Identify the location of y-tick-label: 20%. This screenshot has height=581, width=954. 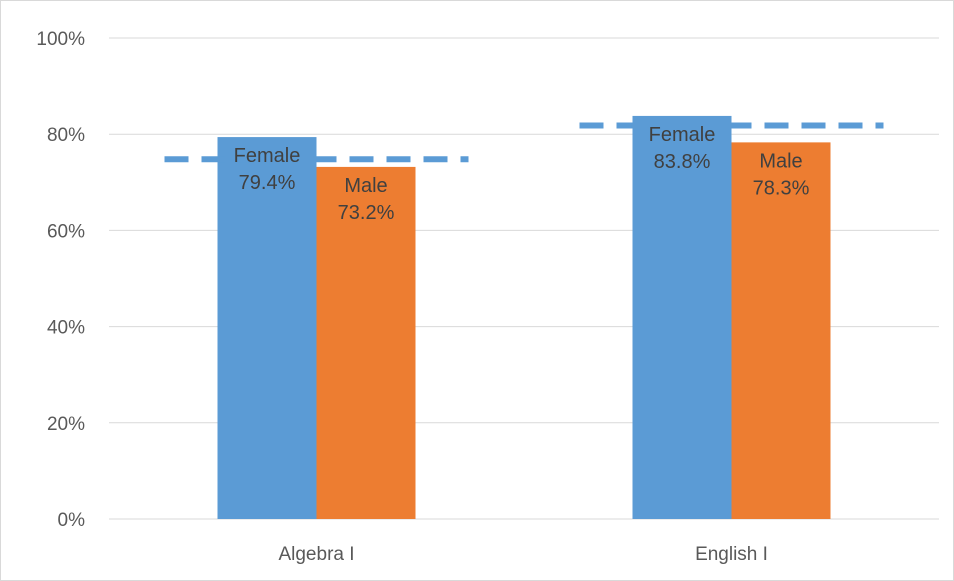
(66, 424).